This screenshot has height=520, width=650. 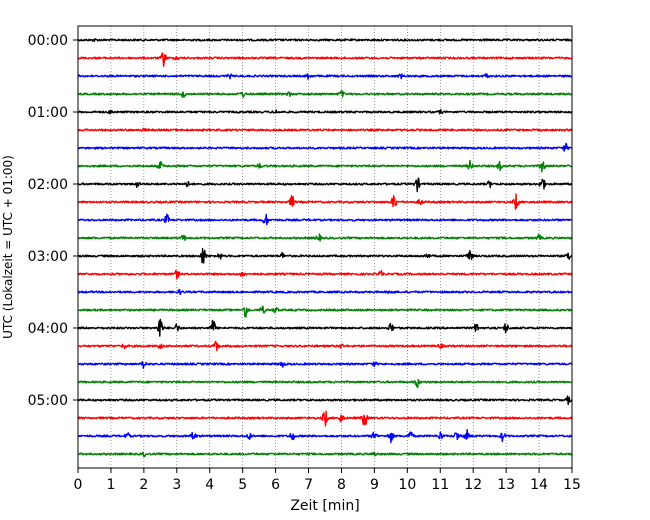 I want to click on x-tick-label: 6, so click(x=275, y=485).